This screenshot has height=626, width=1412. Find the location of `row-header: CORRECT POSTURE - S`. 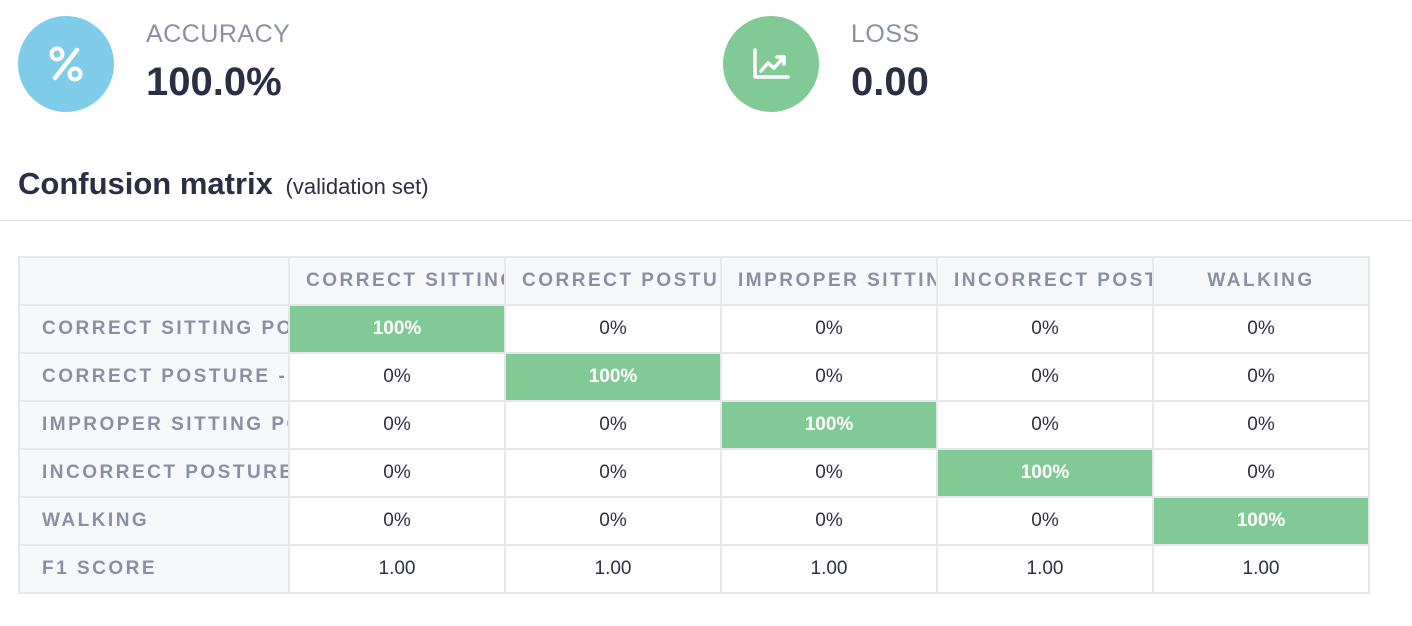

row-header: CORRECT POSTURE - S is located at coordinates (154, 377).